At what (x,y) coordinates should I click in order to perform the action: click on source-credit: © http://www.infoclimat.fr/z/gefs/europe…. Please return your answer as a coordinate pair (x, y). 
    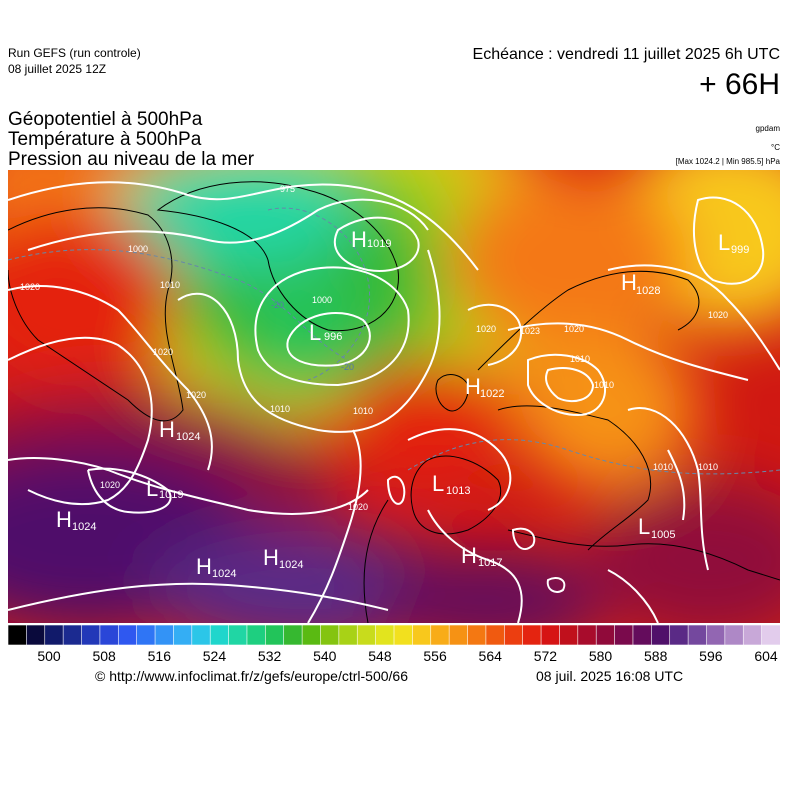
    Looking at the image, I should click on (252, 676).